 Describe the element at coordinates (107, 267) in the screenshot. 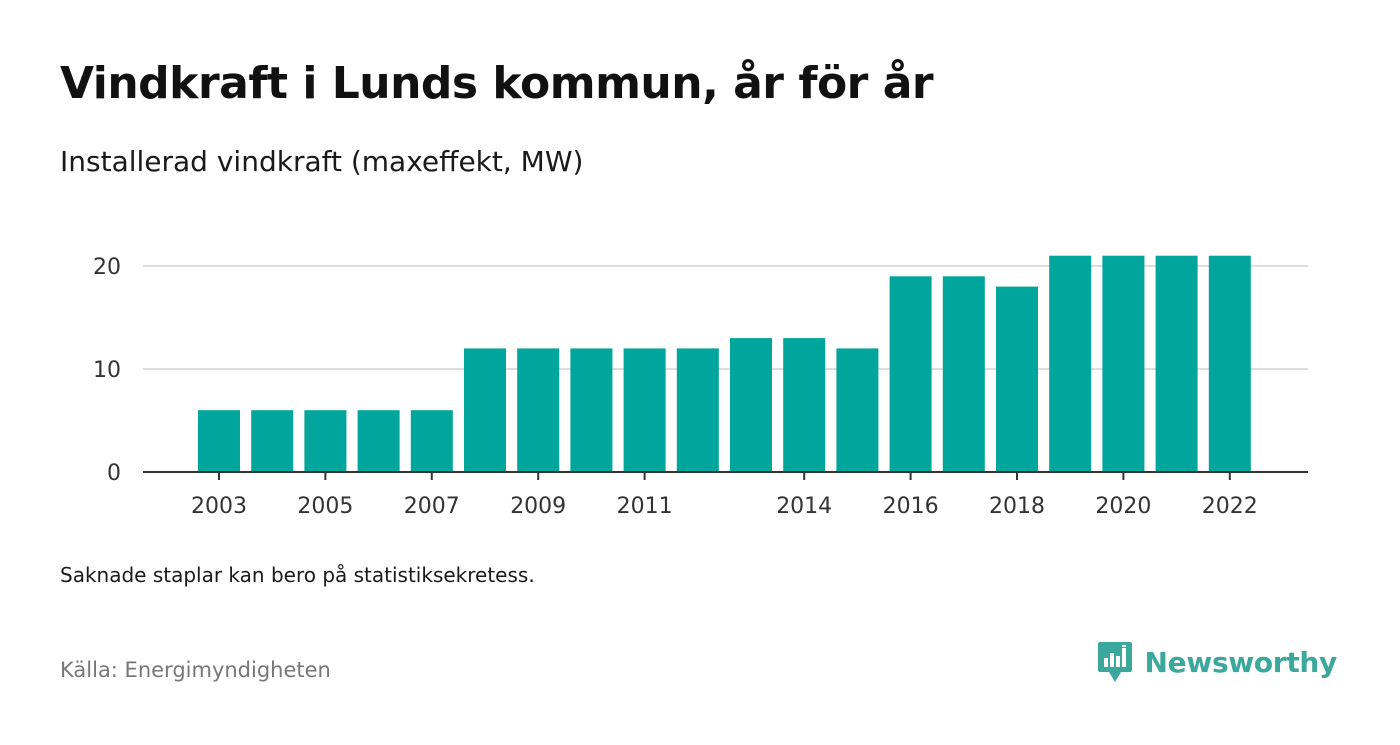

I see `y-tick-label: 20` at that location.